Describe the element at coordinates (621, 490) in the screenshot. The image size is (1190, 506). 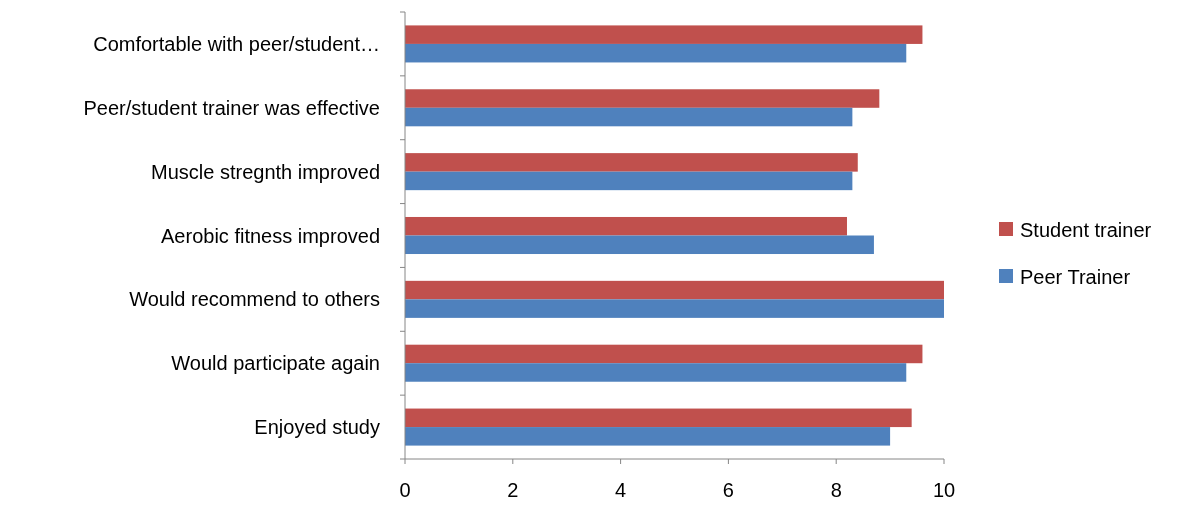
I see `x-tick-label: 4` at that location.